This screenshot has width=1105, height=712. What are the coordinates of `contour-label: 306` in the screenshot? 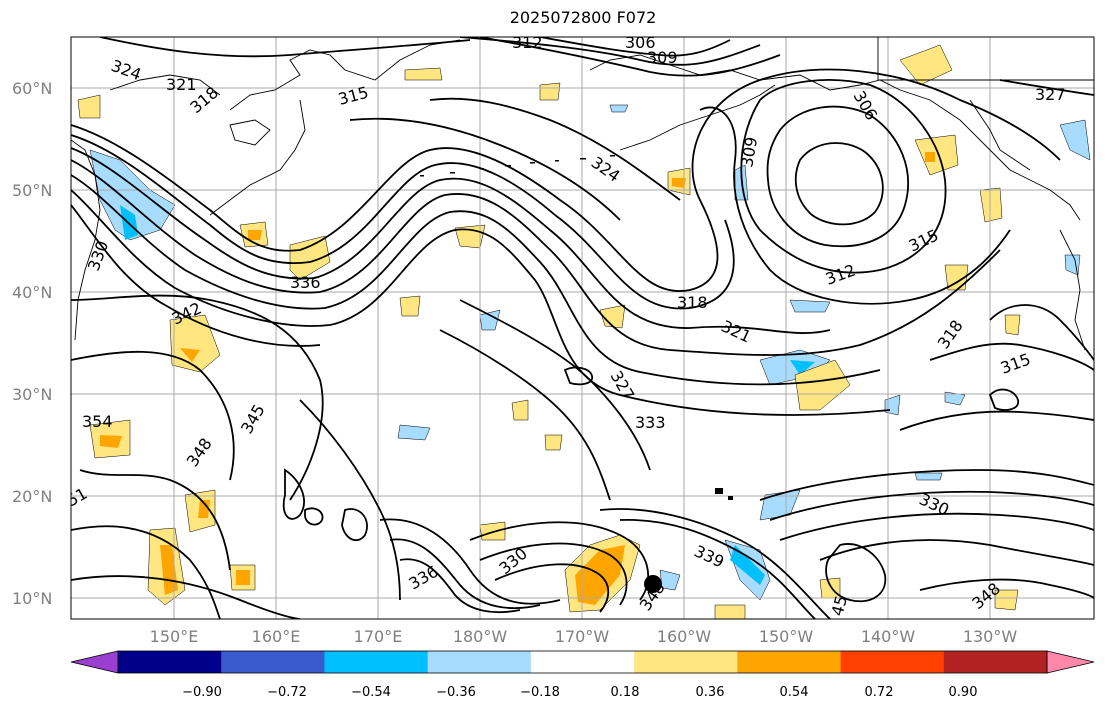 It's located at (640, 42).